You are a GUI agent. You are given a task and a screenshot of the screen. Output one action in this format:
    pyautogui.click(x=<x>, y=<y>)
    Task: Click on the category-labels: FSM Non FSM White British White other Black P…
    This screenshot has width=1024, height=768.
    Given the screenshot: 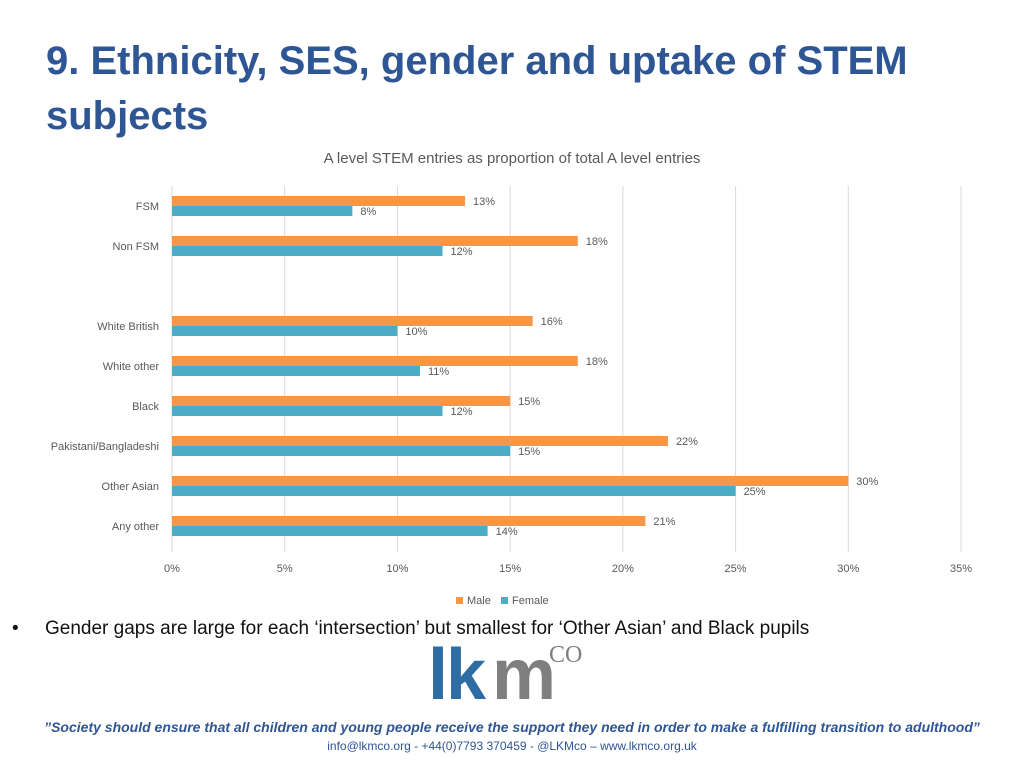 What is the action you would take?
    pyautogui.click(x=105, y=367)
    